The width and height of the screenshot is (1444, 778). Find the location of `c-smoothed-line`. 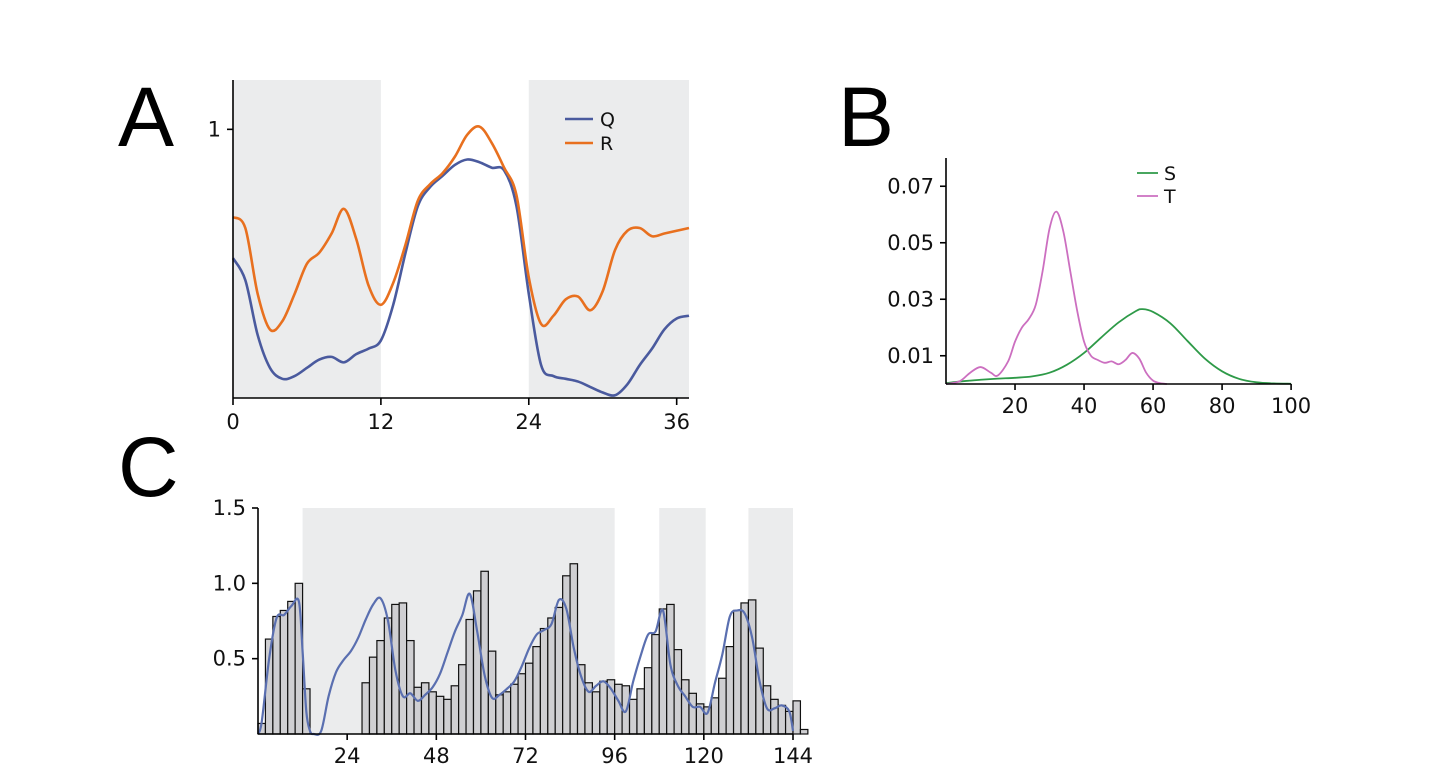

c-smoothed-line is located at coordinates (525, 664).